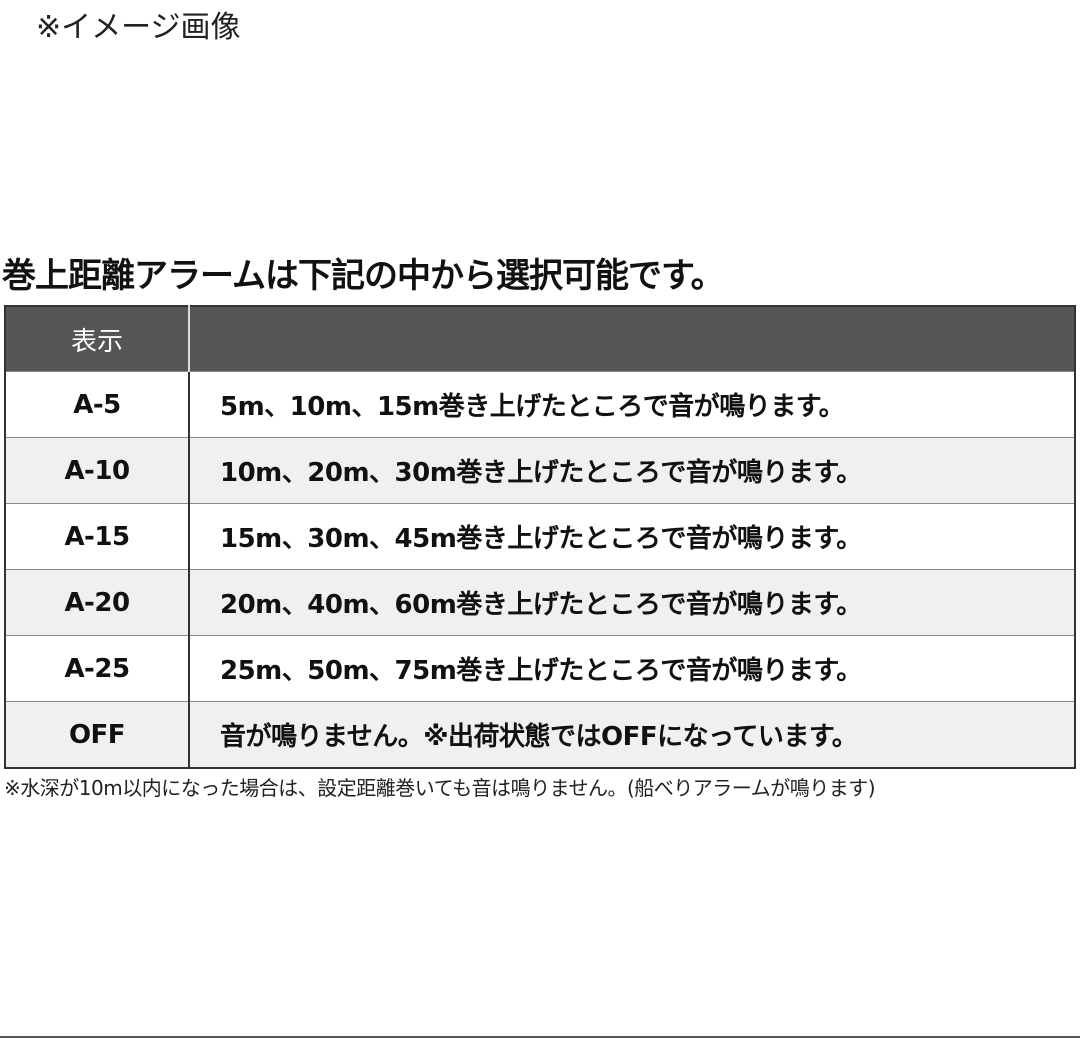 This screenshot has width=1080, height=1041. Describe the element at coordinates (632, 602) in the screenshot. I see `row-description: 20m、40m、60m巻き上げたところで音が鳴ります。` at that location.